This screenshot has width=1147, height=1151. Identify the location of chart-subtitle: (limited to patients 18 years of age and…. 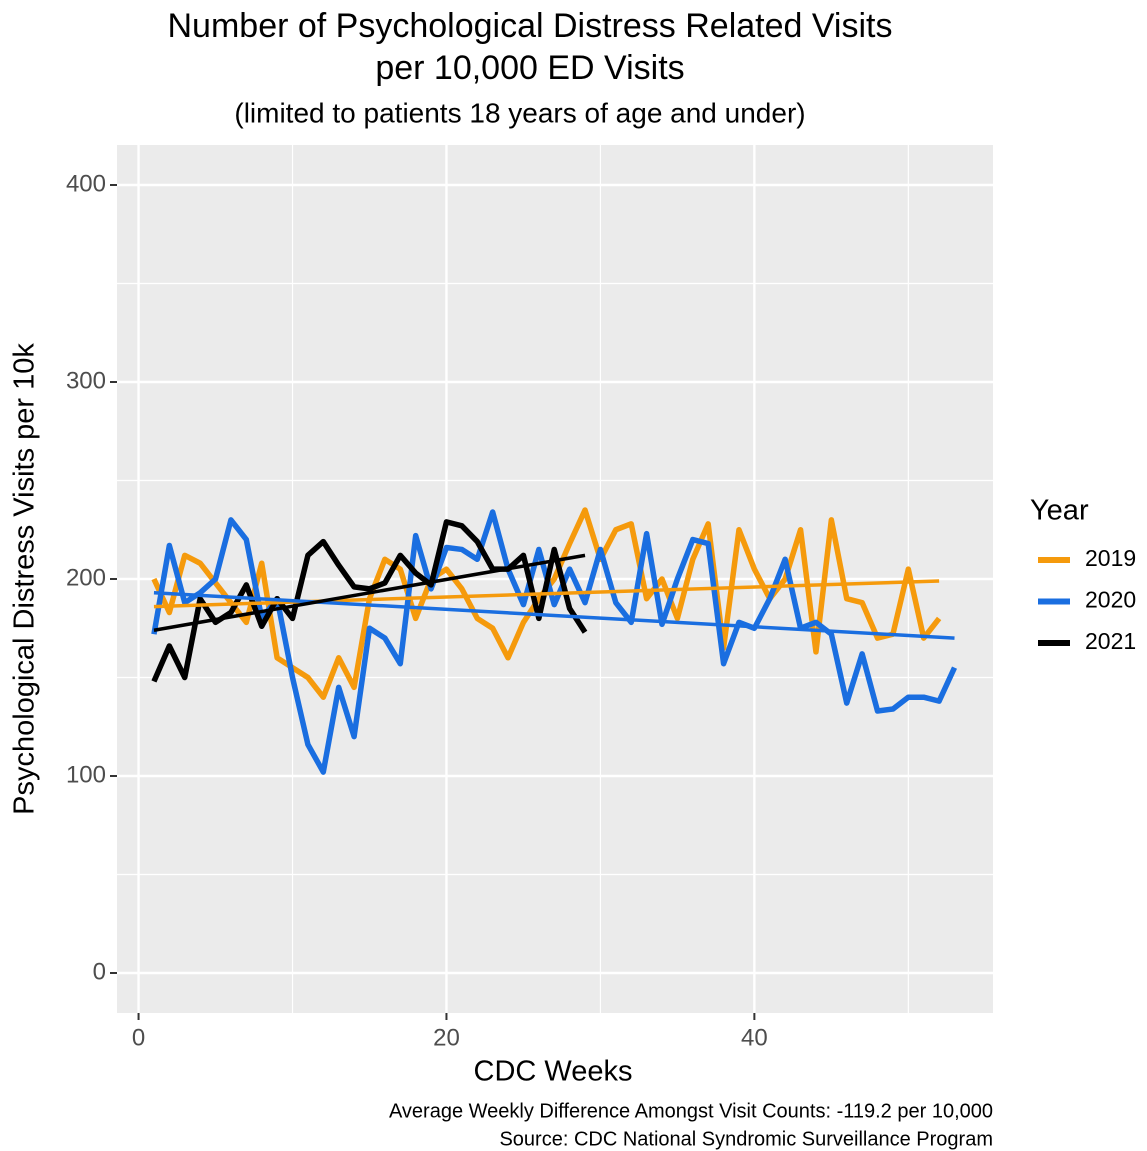
(519, 112).